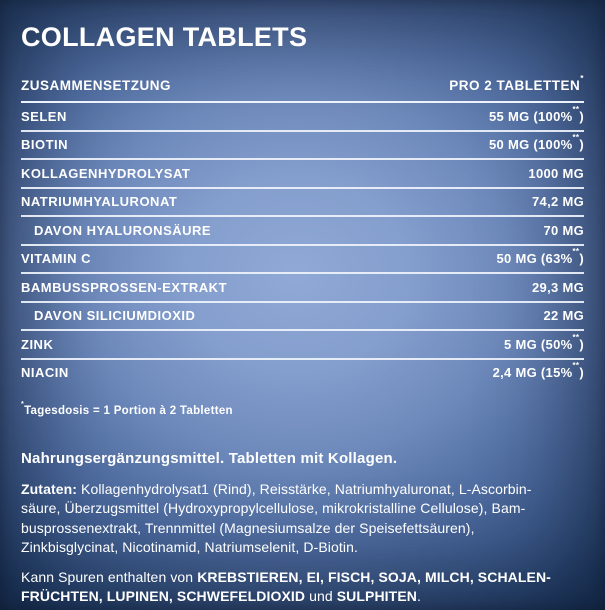 The image size is (605, 610). What do you see at coordinates (558, 202) in the screenshot?
I see `row-value: 74,2 MG` at bounding box center [558, 202].